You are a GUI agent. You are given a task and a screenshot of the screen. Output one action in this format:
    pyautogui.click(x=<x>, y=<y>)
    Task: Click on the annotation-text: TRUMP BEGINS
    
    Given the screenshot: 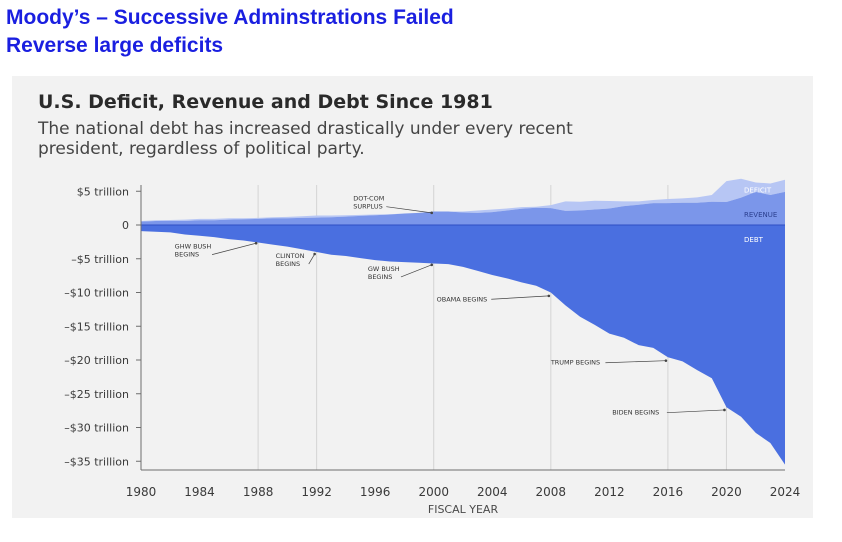 What is the action you would take?
    pyautogui.click(x=575, y=363)
    